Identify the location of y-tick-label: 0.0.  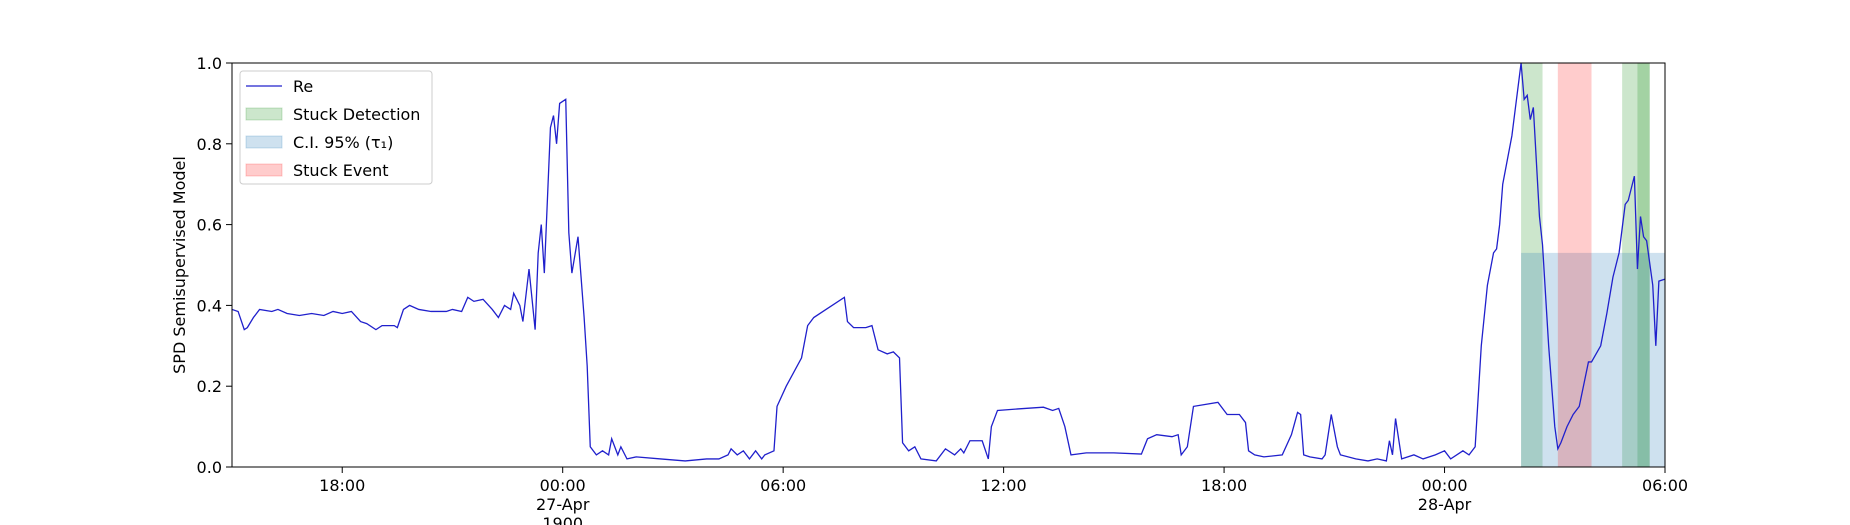
(209, 467).